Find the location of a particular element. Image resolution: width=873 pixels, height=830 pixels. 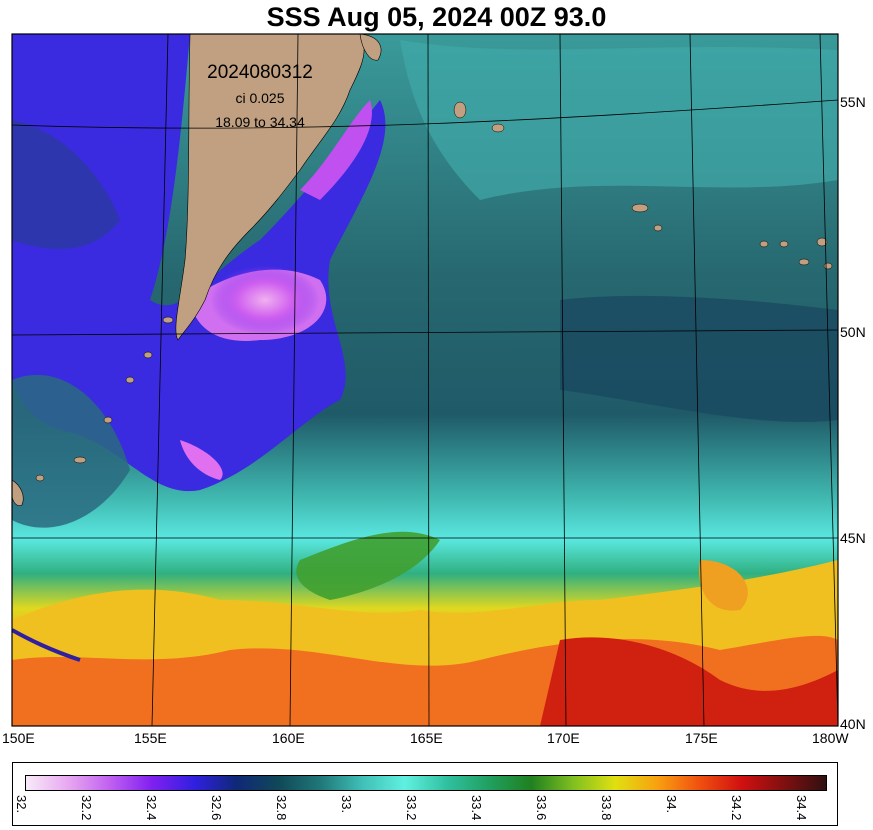

colorbar-strip is located at coordinates (426, 783).